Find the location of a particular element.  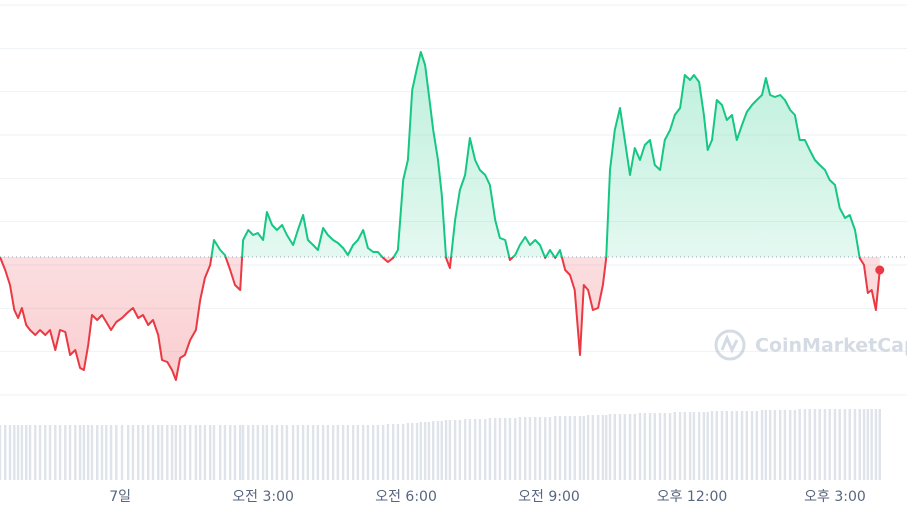

x-tick-label: 오전 6:00 is located at coordinates (406, 497).